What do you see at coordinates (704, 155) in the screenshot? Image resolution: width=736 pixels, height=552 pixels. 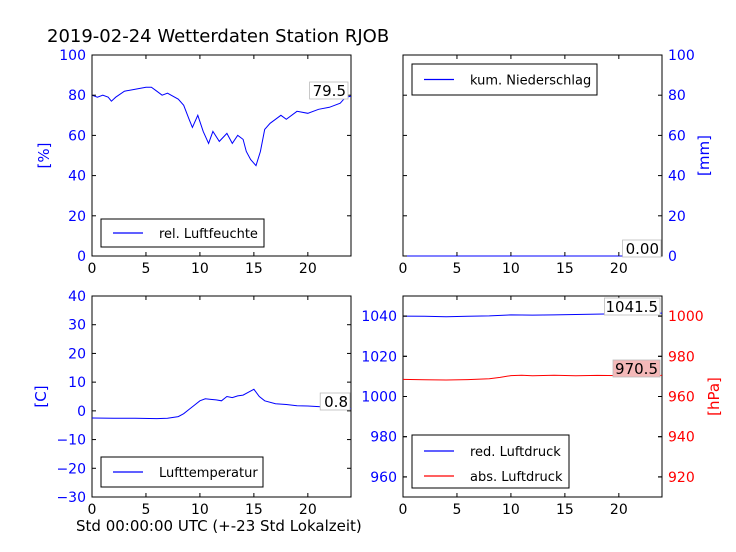 I see `y-axis-label-precipitation: [mm]` at bounding box center [704, 155].